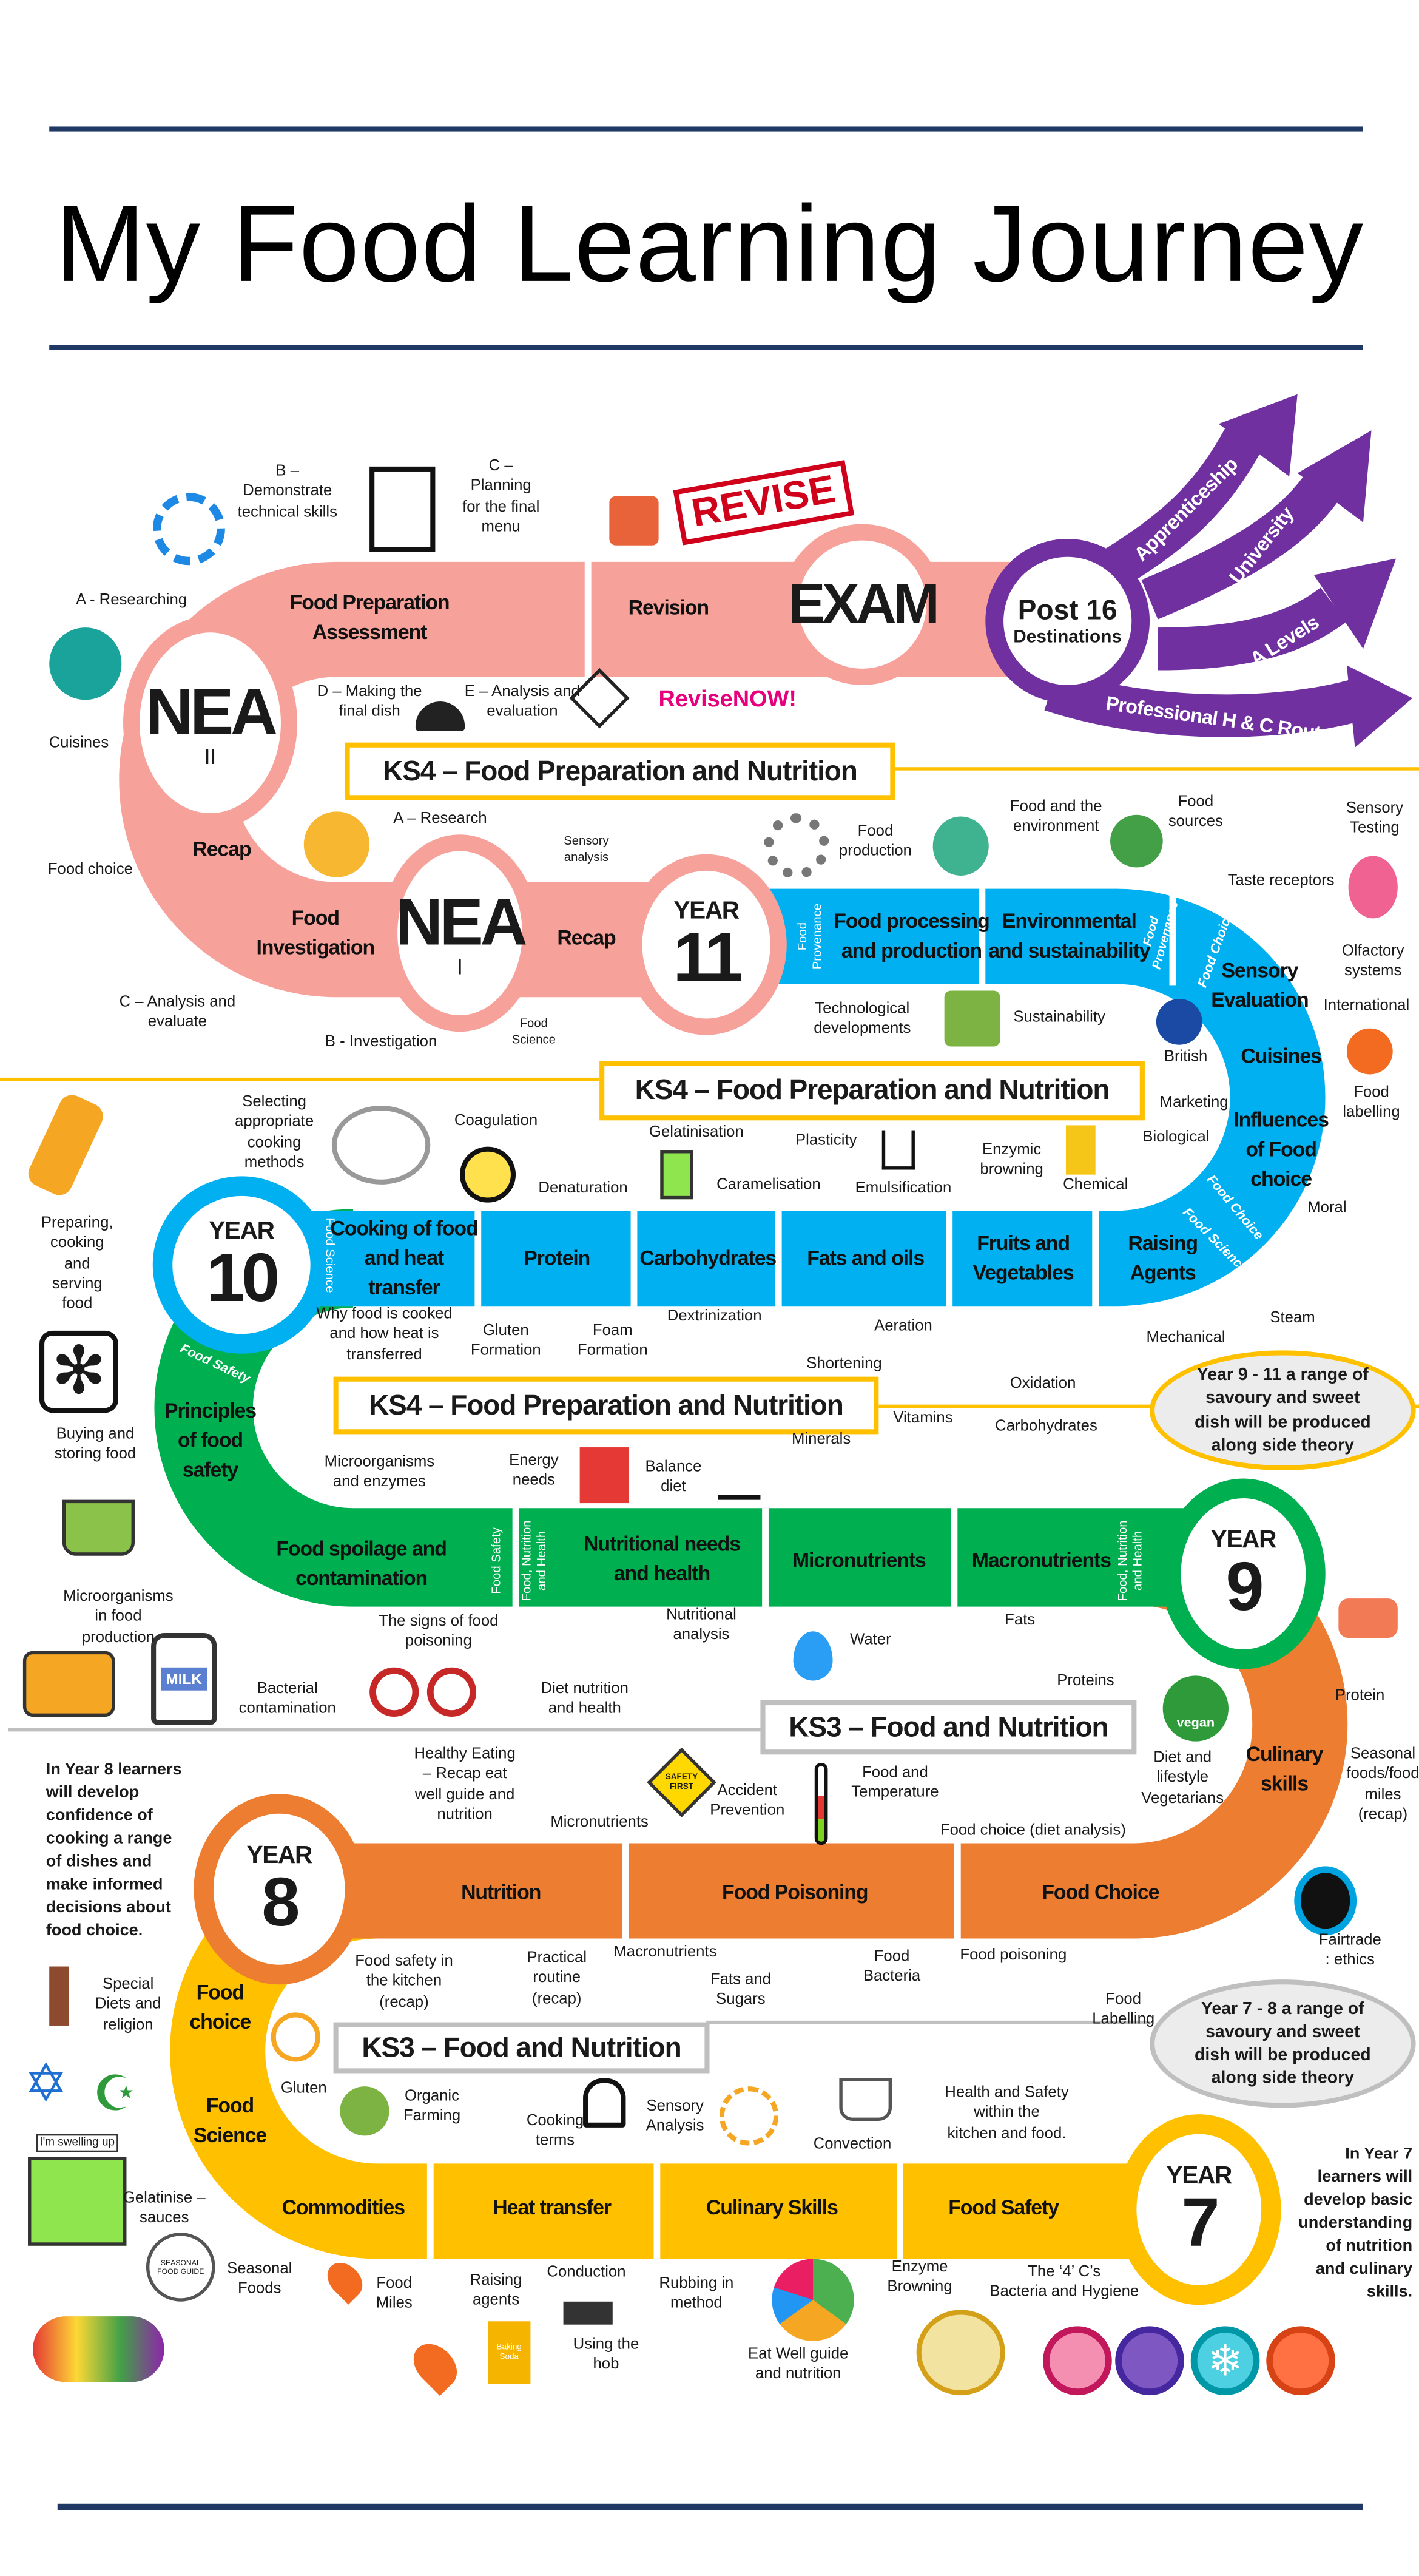  Describe the element at coordinates (505, 1341) in the screenshot. I see `annotation: Gluten Formation` at that location.